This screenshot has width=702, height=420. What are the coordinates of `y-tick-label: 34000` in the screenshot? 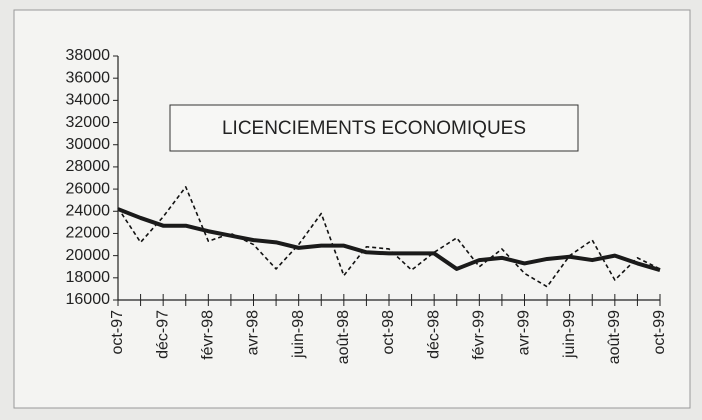 It's located at (88, 100).